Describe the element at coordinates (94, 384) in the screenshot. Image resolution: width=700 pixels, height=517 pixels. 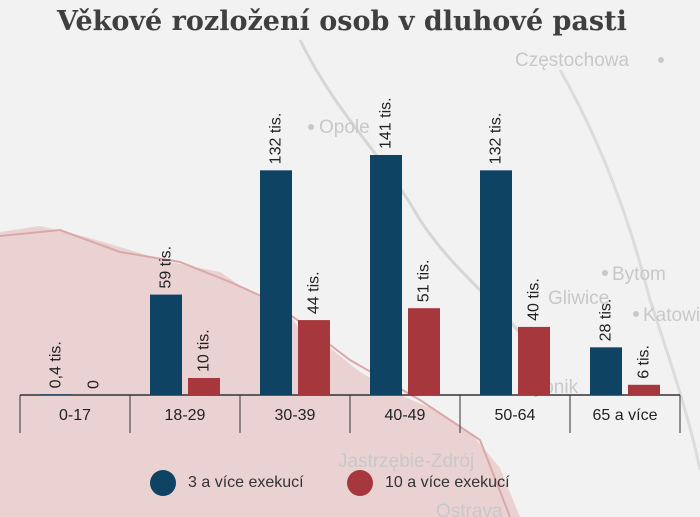
I see `data-label: 0` at that location.